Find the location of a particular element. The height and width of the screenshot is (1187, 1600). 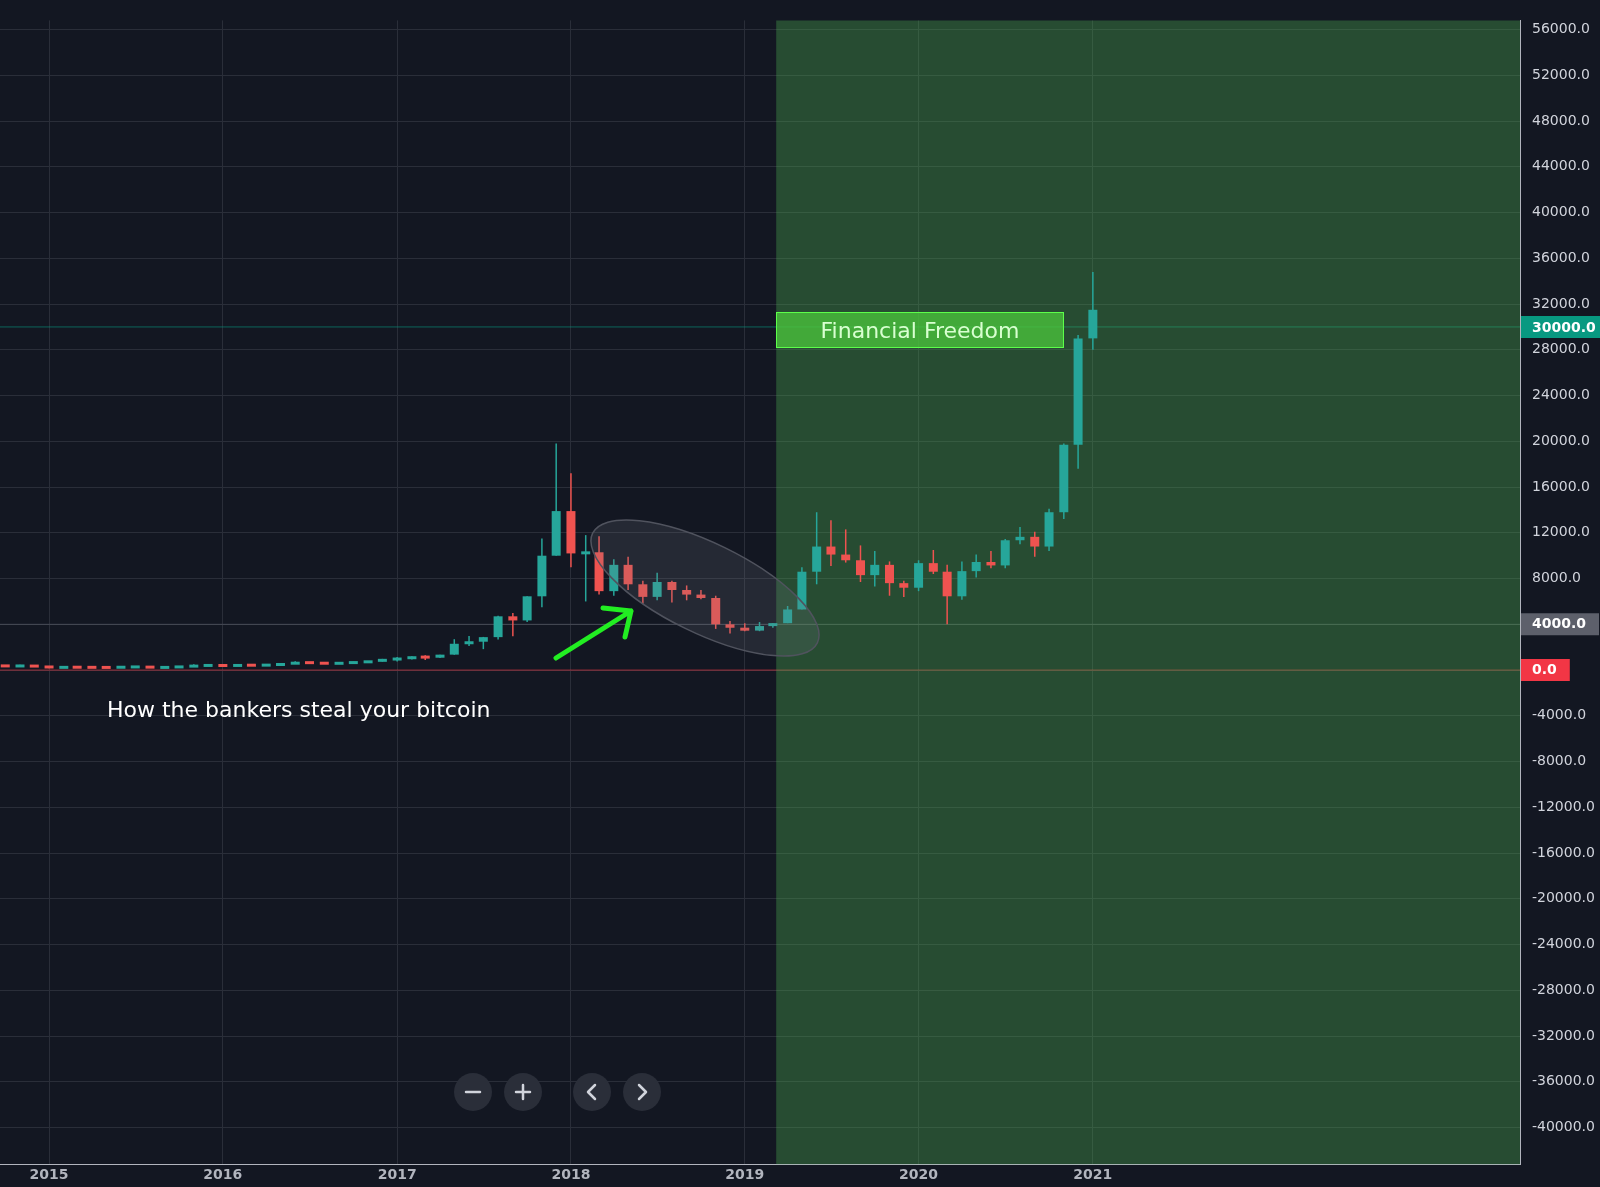

y-tick-label: 8000.0 is located at coordinates (1556, 577).